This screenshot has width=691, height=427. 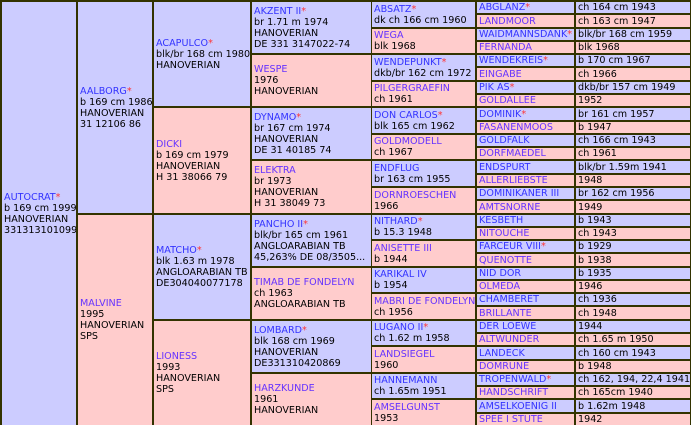 I want to click on horse-name-link: KARIKAL IV, so click(x=400, y=274).